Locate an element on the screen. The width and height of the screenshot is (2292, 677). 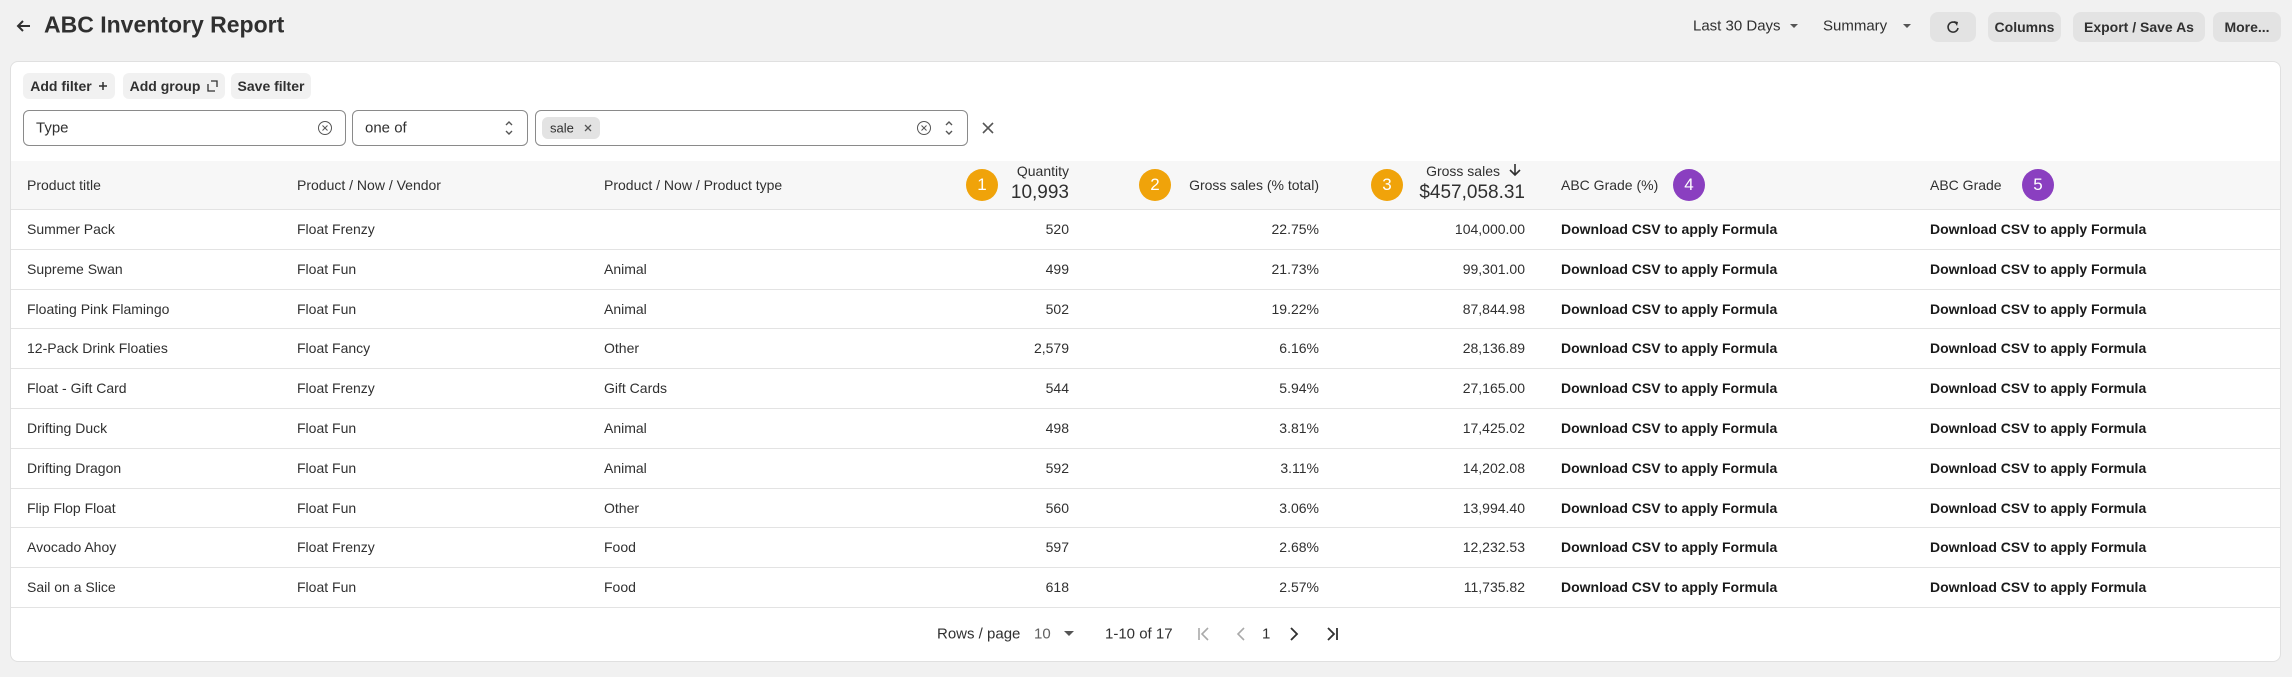
view-select: Summary is located at coordinates (1855, 26).